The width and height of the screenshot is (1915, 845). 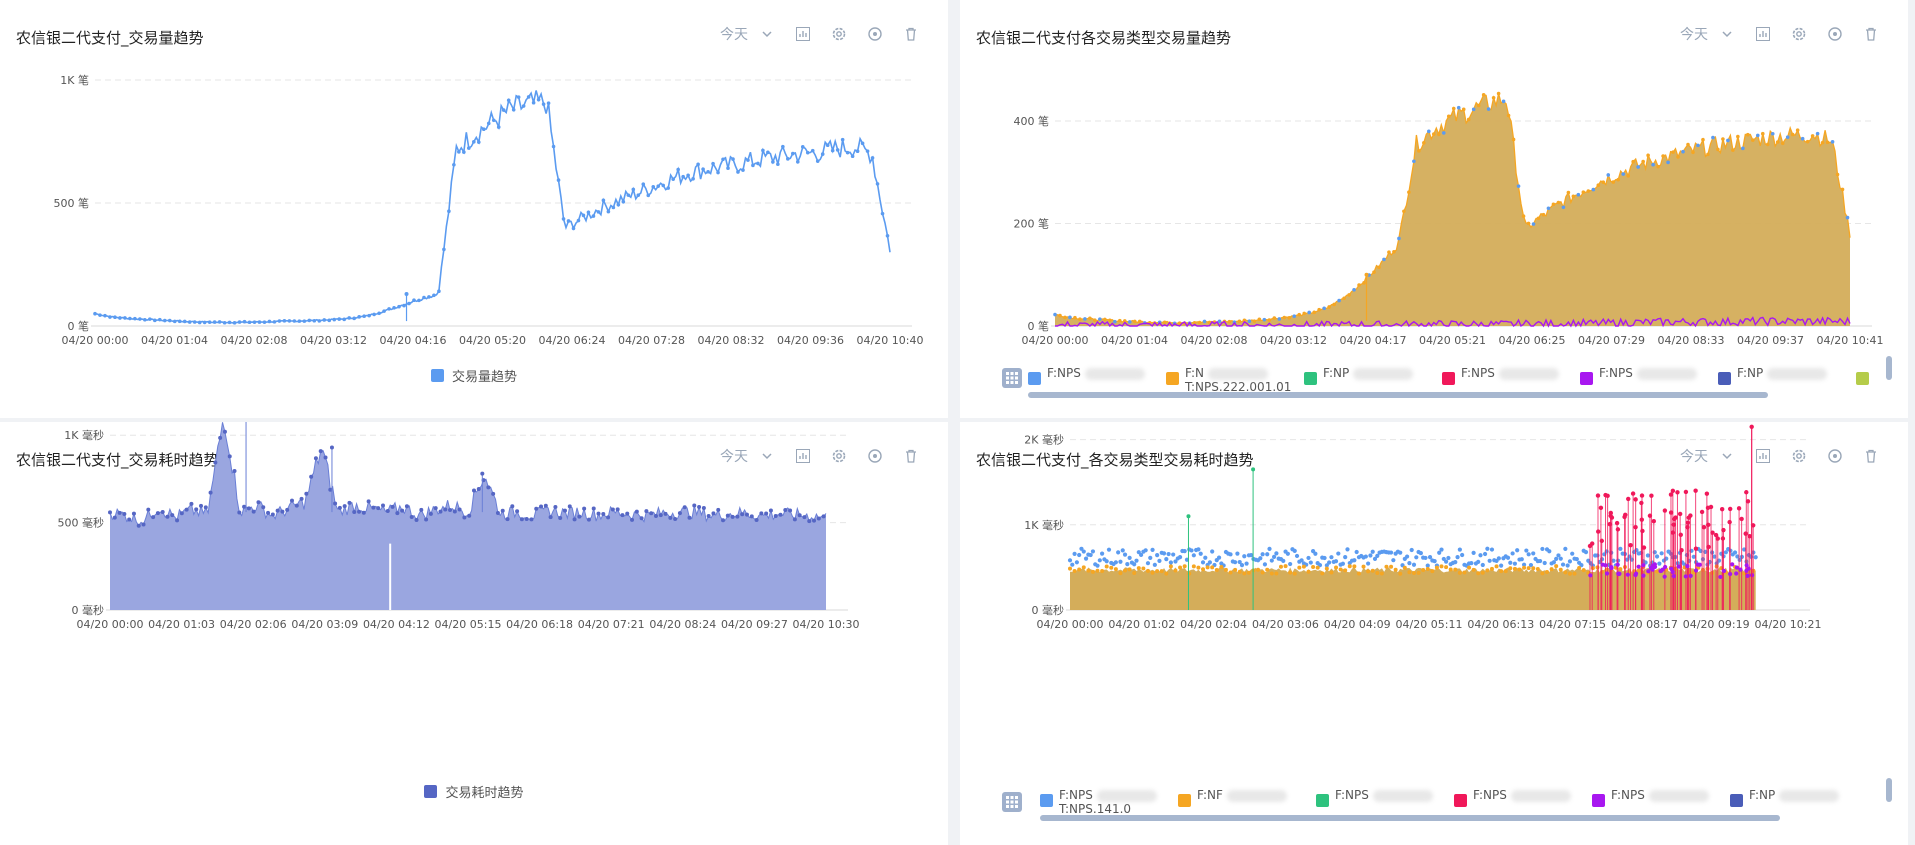 I want to click on legend: 交易量趋势, so click(x=474, y=375).